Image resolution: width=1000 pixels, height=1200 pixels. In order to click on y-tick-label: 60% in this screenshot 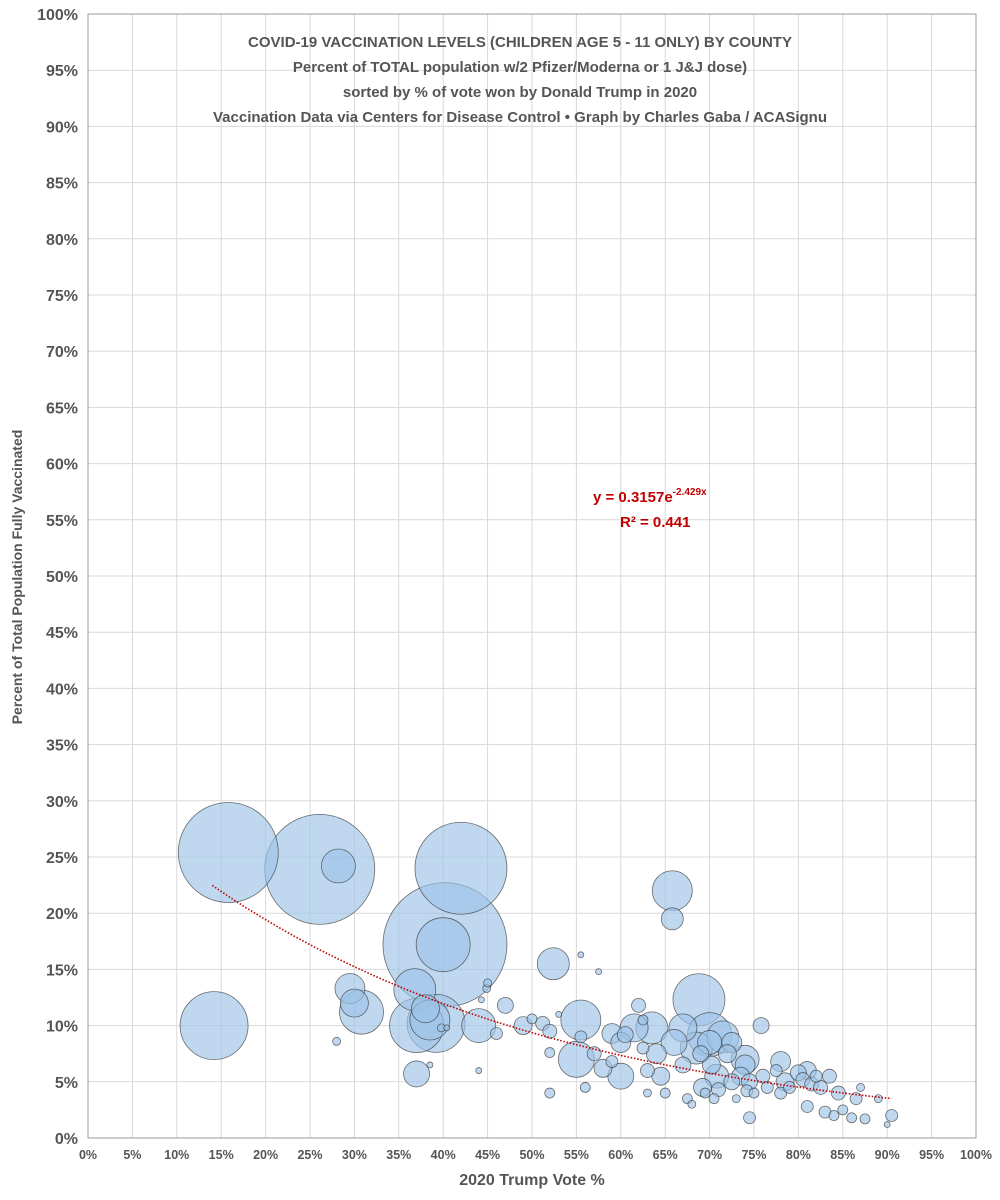, I will do `click(62, 465)`.